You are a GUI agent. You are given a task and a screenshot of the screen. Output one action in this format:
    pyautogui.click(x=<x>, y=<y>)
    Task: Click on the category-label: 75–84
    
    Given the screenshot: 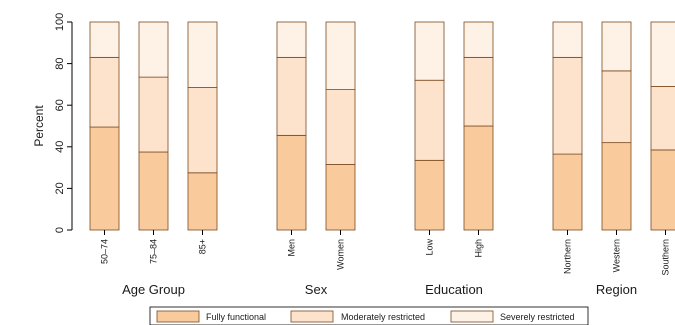 What is the action you would take?
    pyautogui.click(x=154, y=251)
    